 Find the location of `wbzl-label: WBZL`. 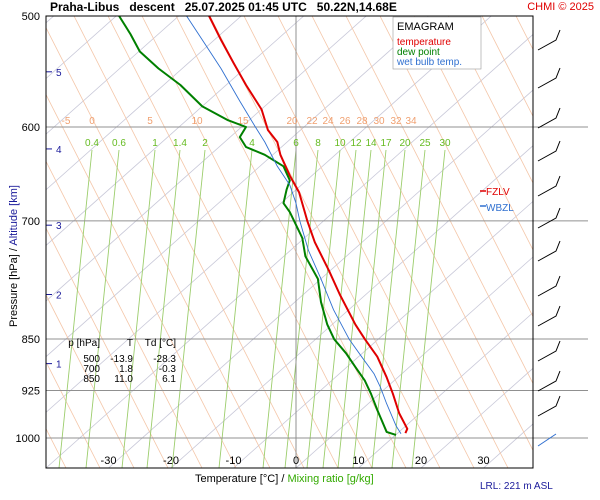

wbzl-label: WBZL is located at coordinates (500, 208).